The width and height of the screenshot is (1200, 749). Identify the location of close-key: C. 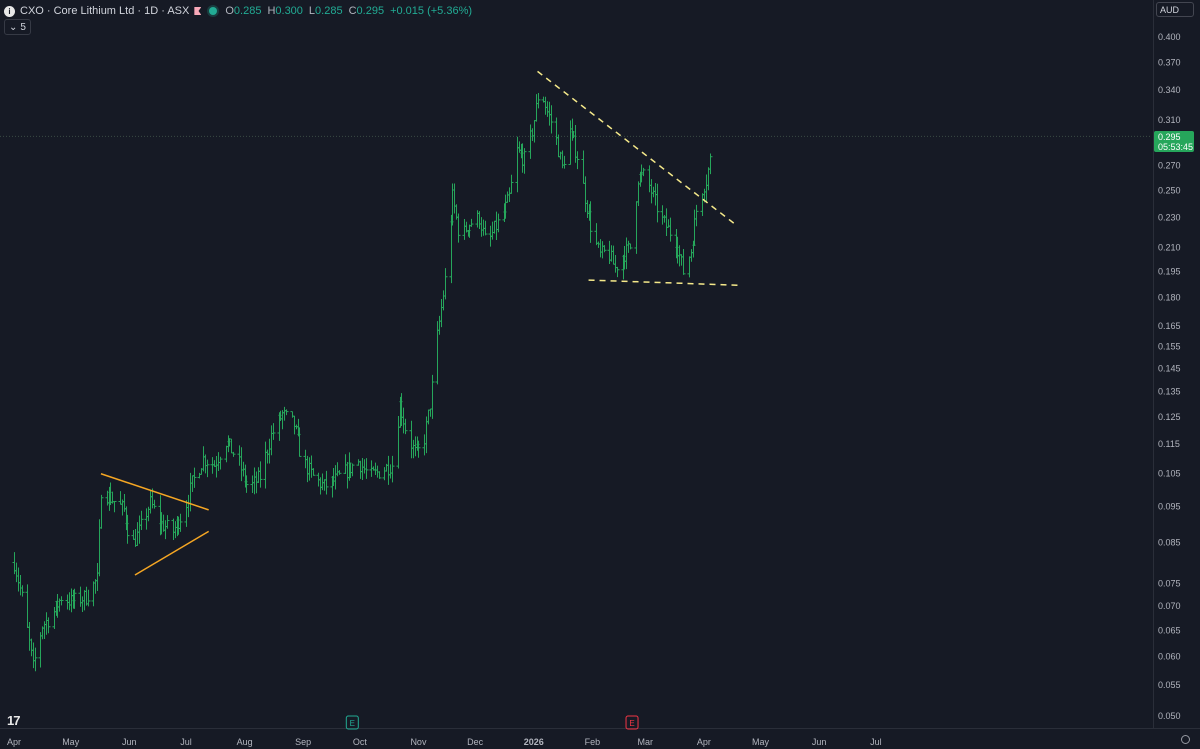
(352, 11).